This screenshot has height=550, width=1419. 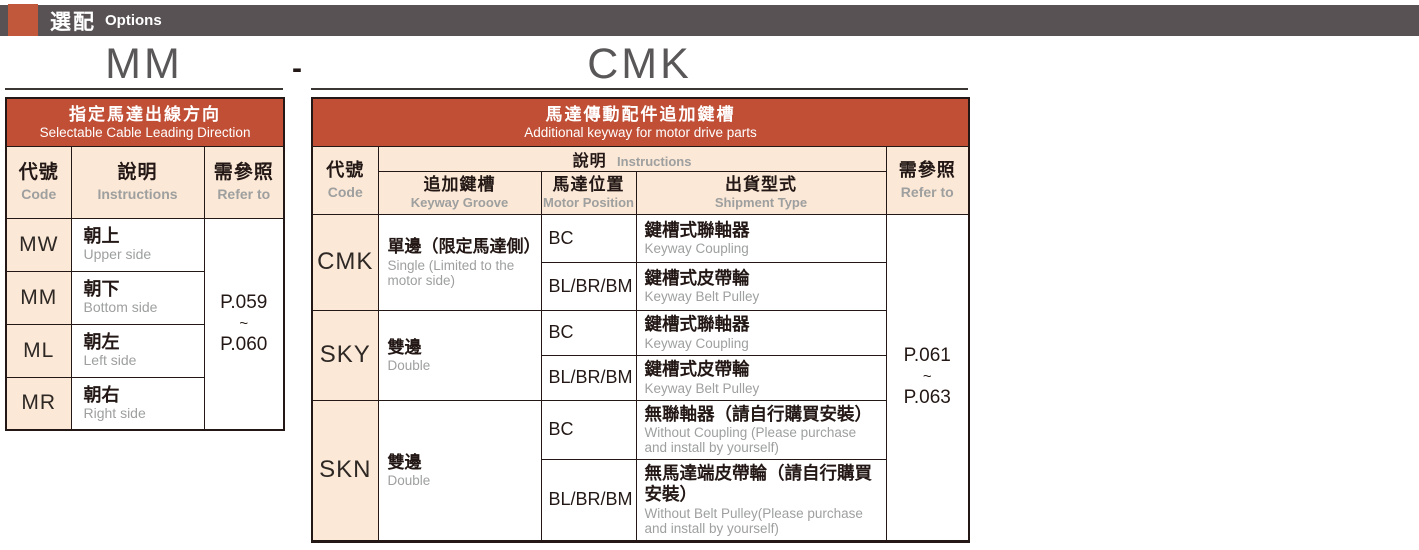 What do you see at coordinates (927, 170) in the screenshot?
I see `col-header-refer-zh: 需參照` at bounding box center [927, 170].